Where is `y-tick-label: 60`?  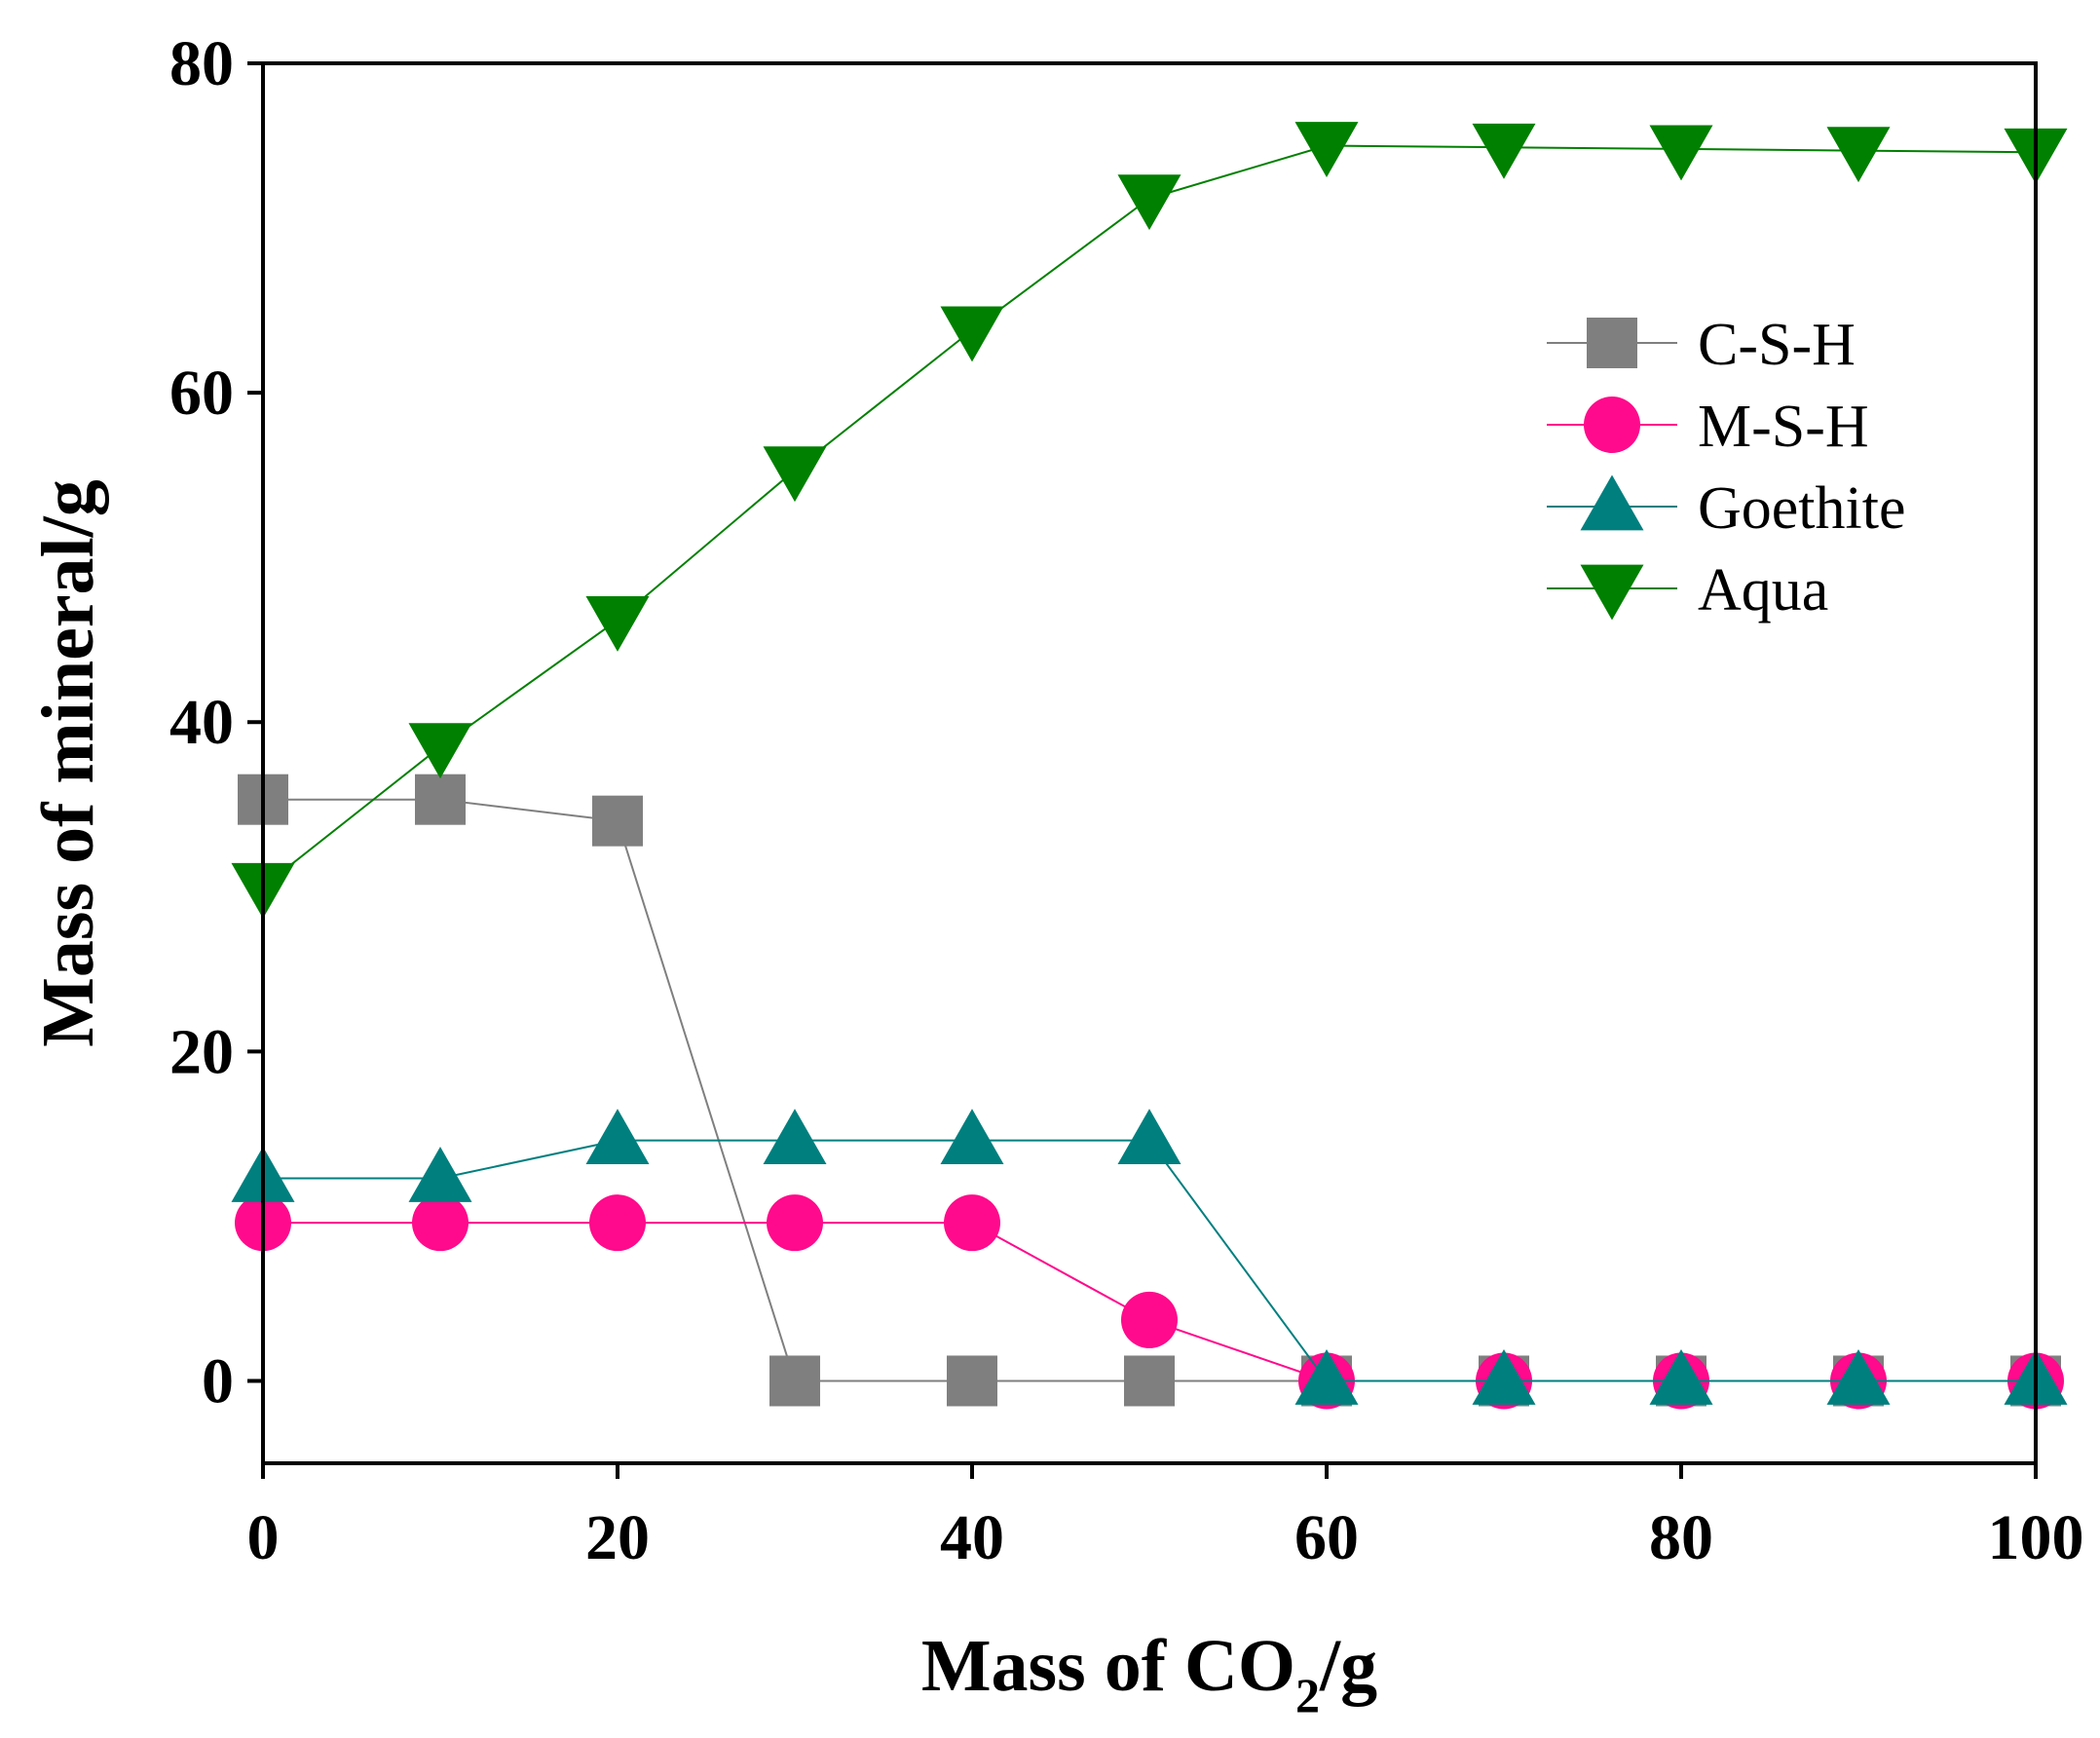
y-tick-label: 60 is located at coordinates (201, 394).